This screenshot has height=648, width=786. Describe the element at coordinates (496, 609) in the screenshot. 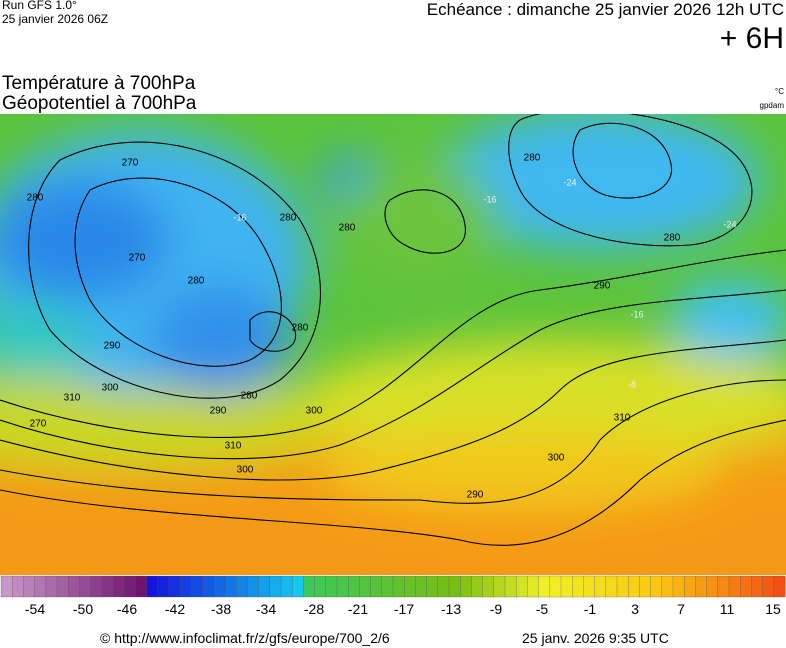

I see `colorbar-label: -9` at that location.